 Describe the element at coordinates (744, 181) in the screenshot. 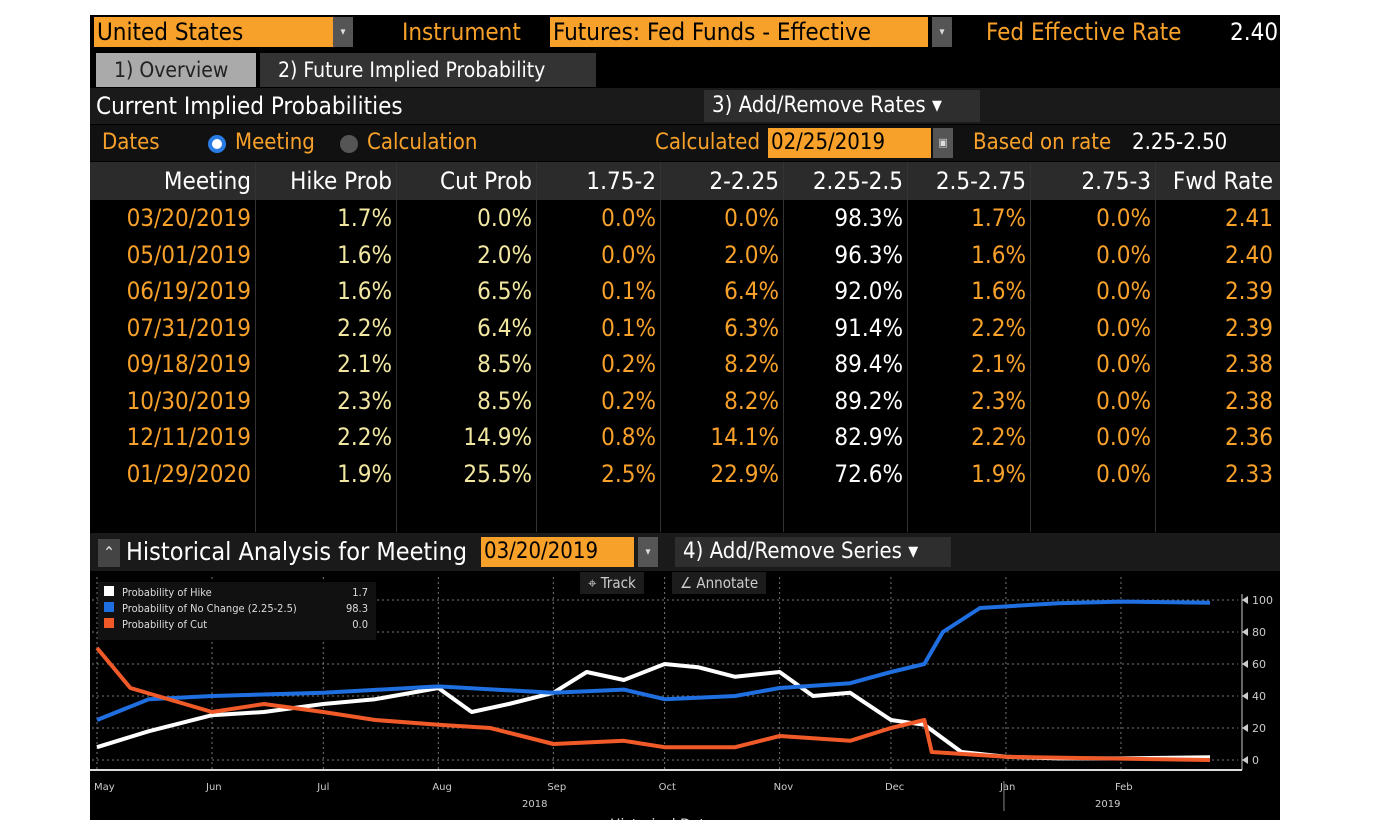

I see `column-header: 2-2.25` at that location.